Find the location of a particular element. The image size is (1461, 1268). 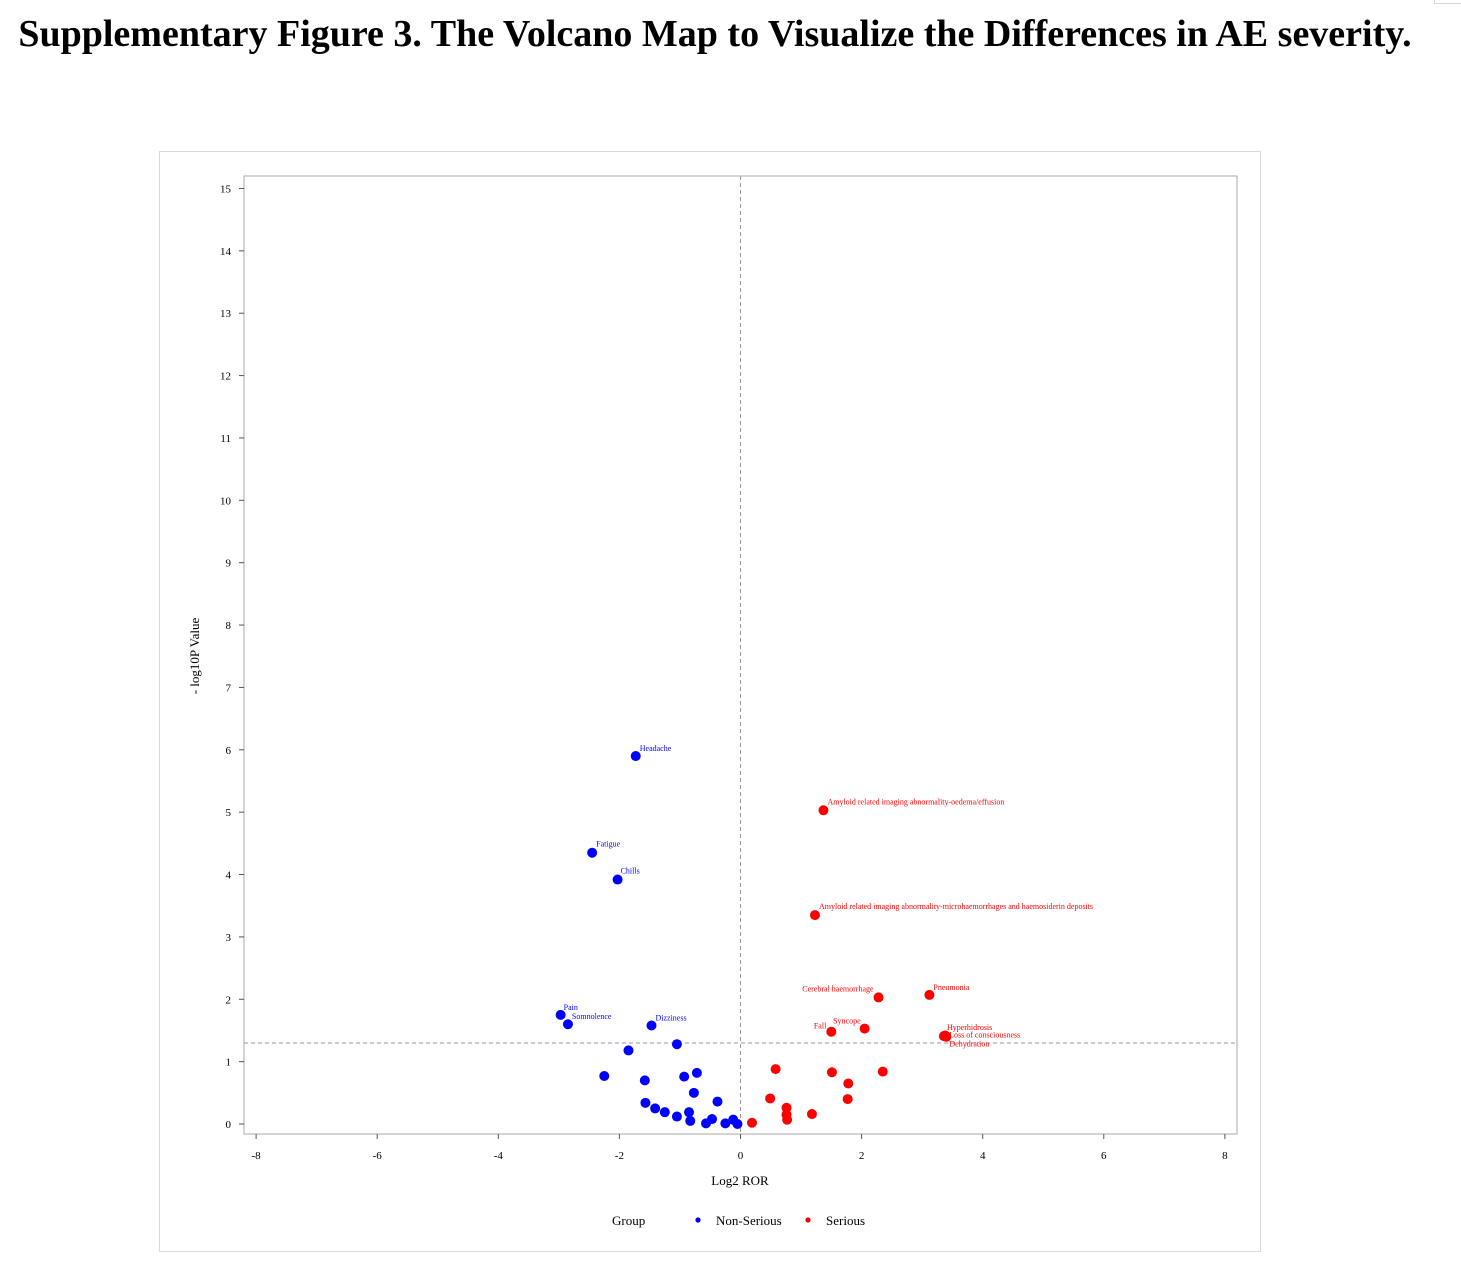

y-tick-label: 8 is located at coordinates (229, 626).